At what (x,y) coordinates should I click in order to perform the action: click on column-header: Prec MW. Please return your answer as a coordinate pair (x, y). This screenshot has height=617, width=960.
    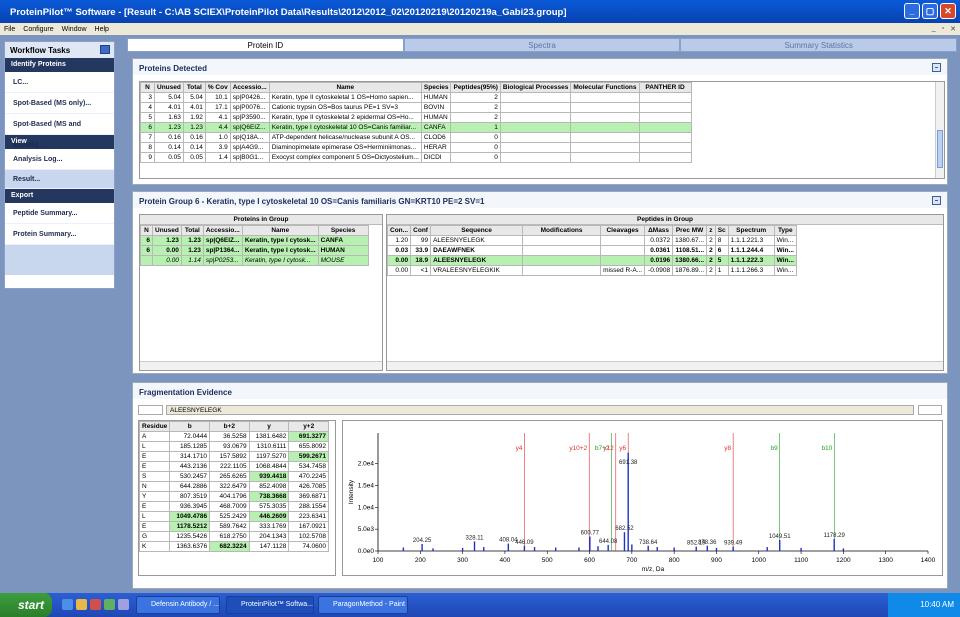
    Looking at the image, I should click on (690, 230).